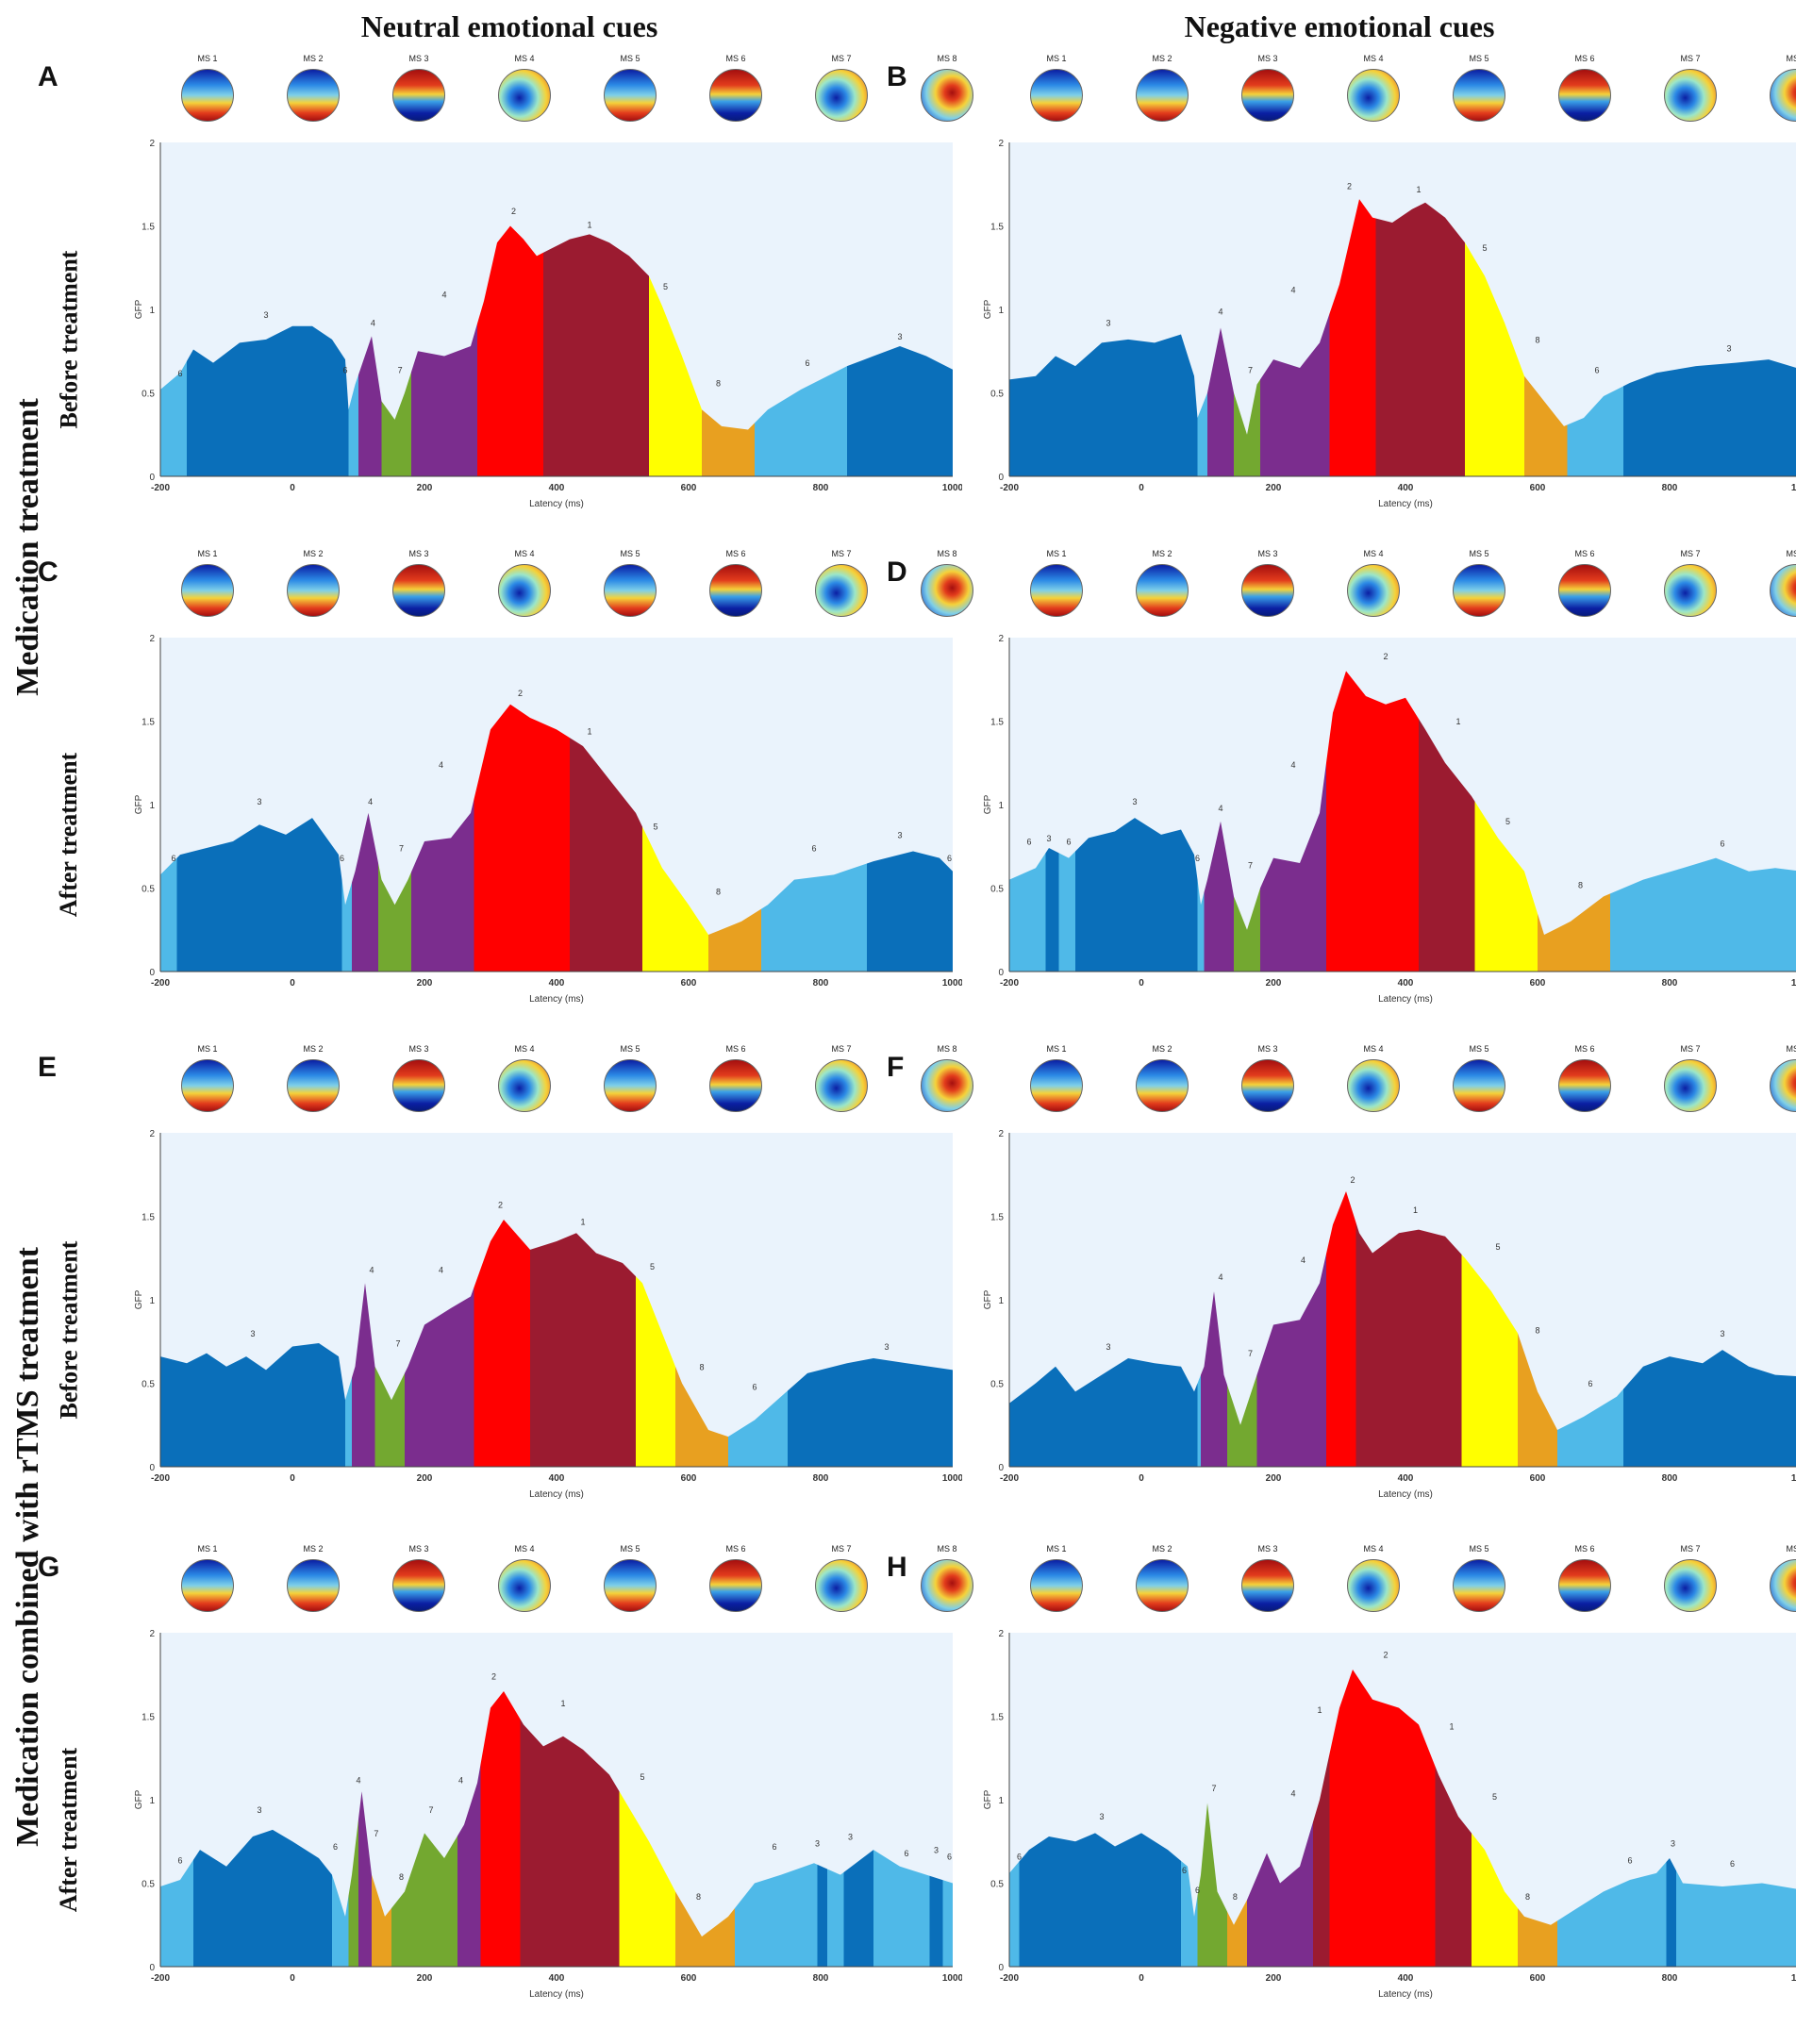 The width and height of the screenshot is (1796, 2044). I want to click on row-label: After treatment, so click(69, 1830).